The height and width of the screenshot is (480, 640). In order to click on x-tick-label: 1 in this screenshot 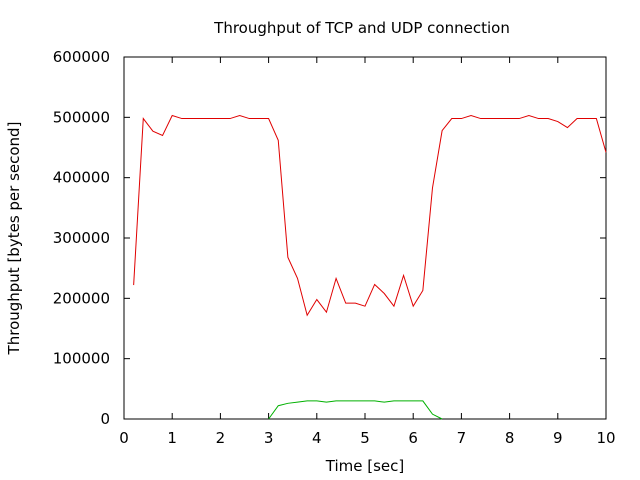, I will do `click(172, 438)`.